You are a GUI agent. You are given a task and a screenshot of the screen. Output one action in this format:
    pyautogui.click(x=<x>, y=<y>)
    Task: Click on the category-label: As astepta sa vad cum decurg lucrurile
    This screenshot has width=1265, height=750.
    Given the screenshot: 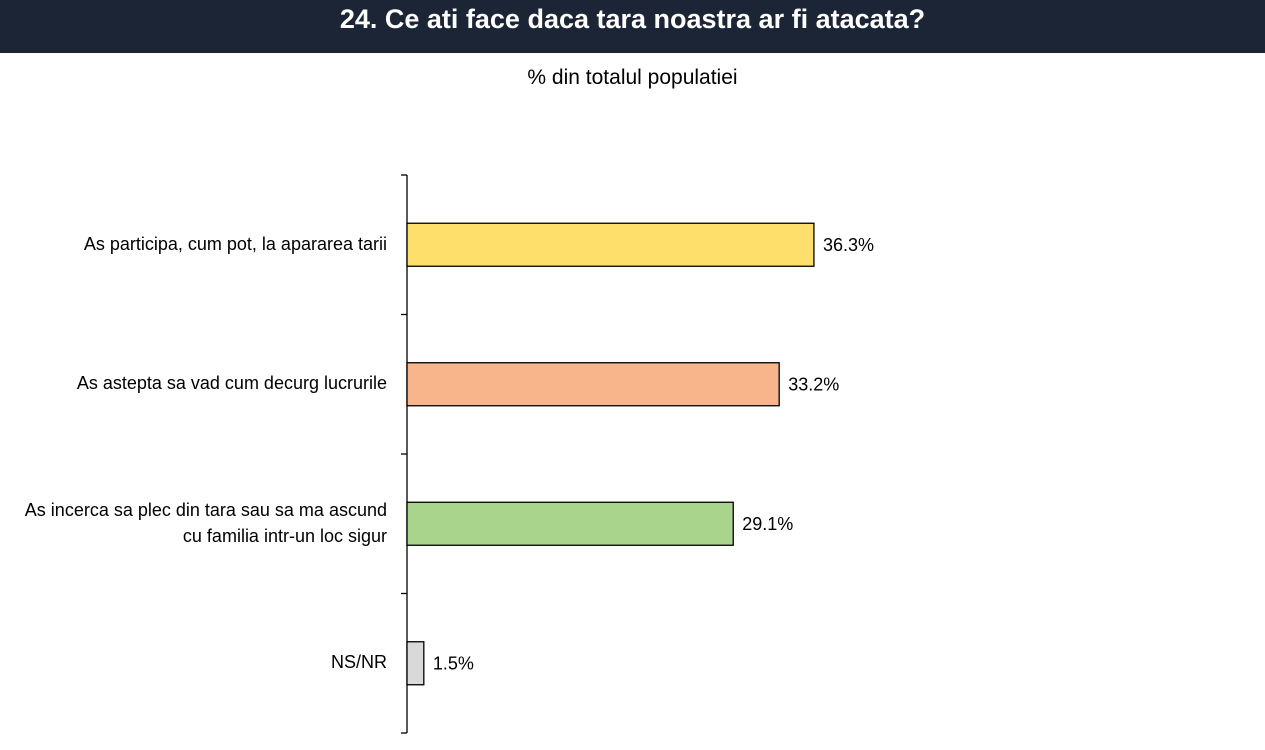 What is the action you would take?
    pyautogui.click(x=231, y=383)
    